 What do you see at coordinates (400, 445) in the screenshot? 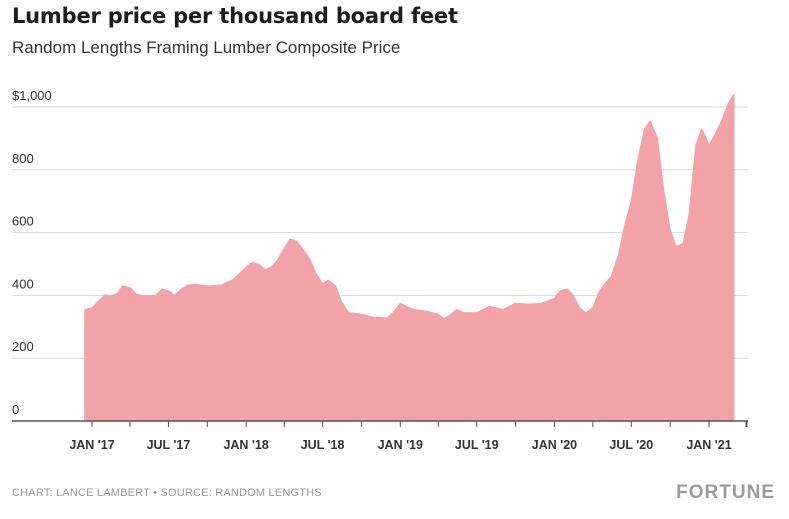
I see `x-tick-label: JAN '19` at bounding box center [400, 445].